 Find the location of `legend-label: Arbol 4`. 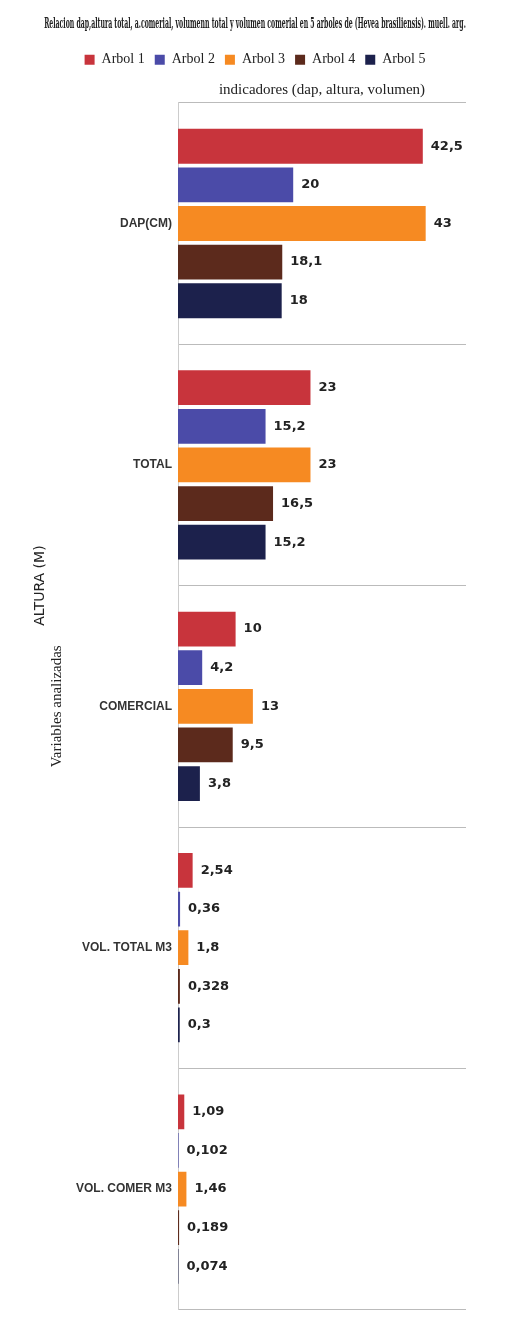

legend-label: Arbol 4 is located at coordinates (334, 59).